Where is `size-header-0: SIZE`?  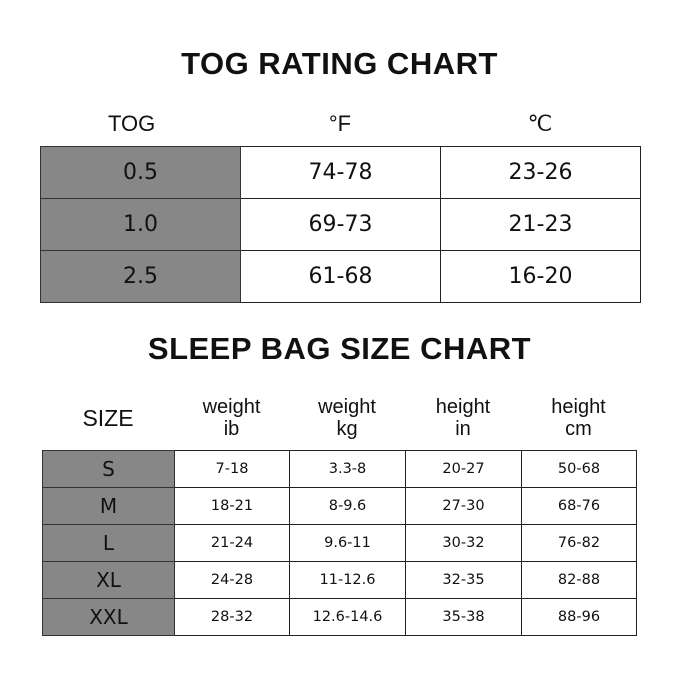 size-header-0: SIZE is located at coordinates (108, 418).